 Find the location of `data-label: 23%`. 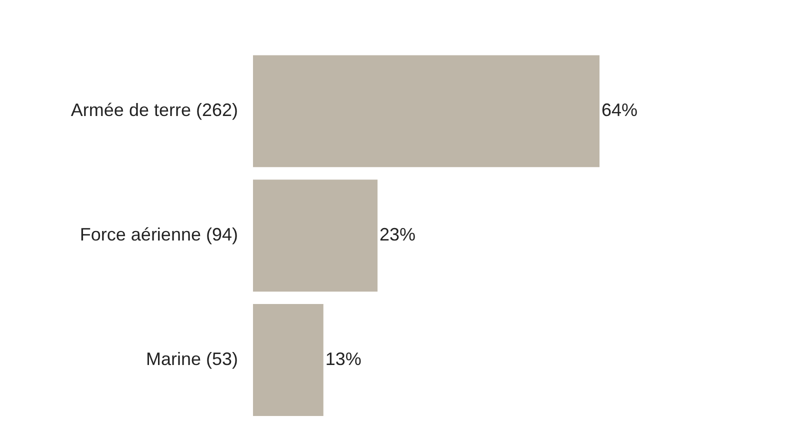

data-label: 23% is located at coordinates (398, 234).